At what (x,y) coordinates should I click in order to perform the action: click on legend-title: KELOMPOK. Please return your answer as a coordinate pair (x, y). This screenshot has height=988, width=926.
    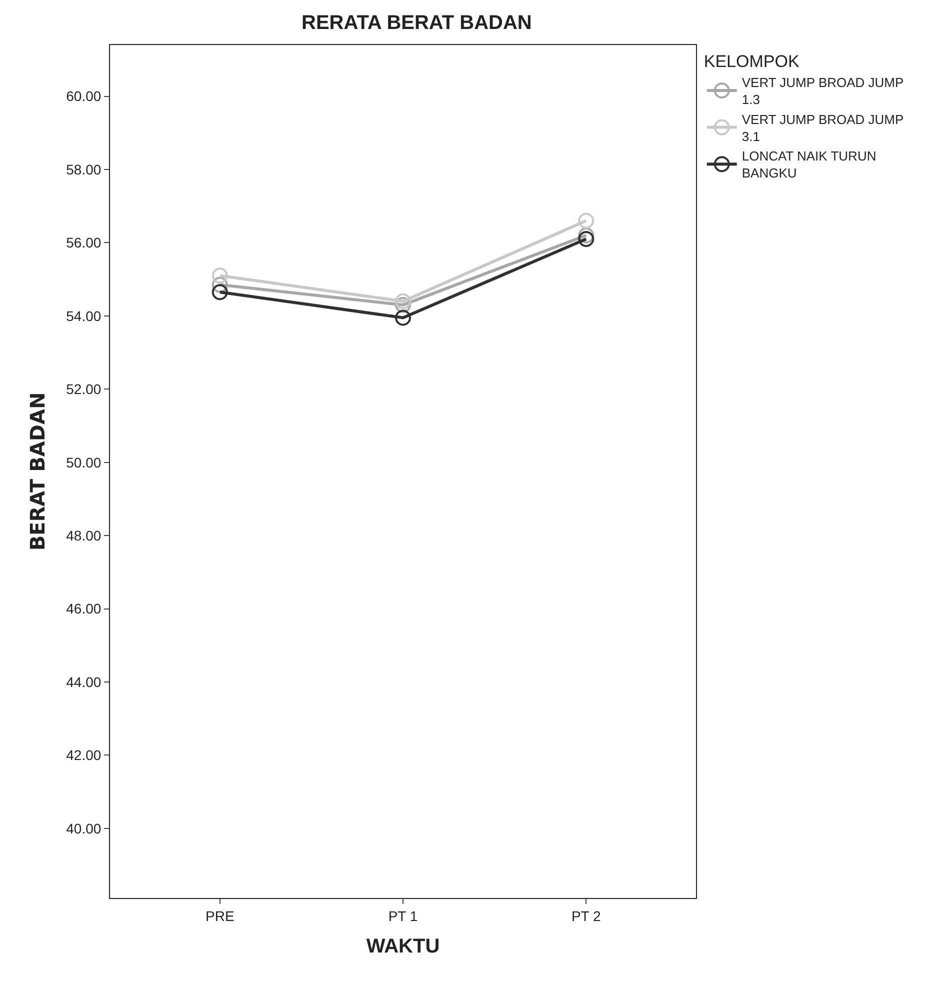
    Looking at the image, I should click on (752, 62).